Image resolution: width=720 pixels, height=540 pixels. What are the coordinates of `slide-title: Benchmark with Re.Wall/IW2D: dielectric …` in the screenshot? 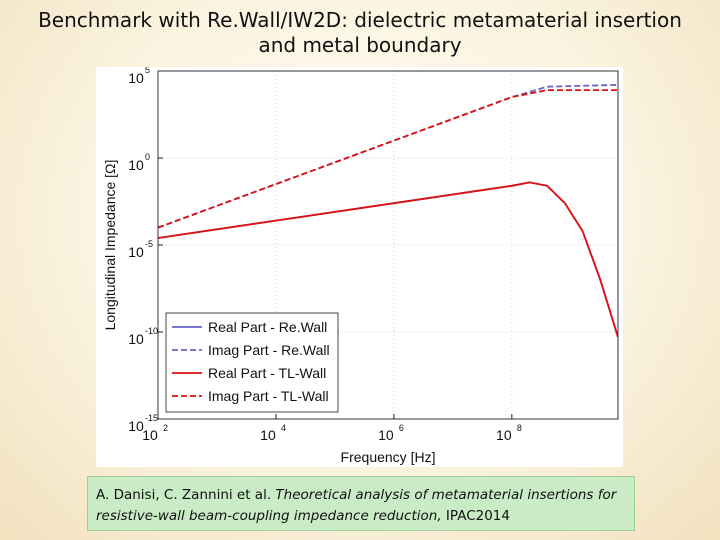 It's located at (360, 33).